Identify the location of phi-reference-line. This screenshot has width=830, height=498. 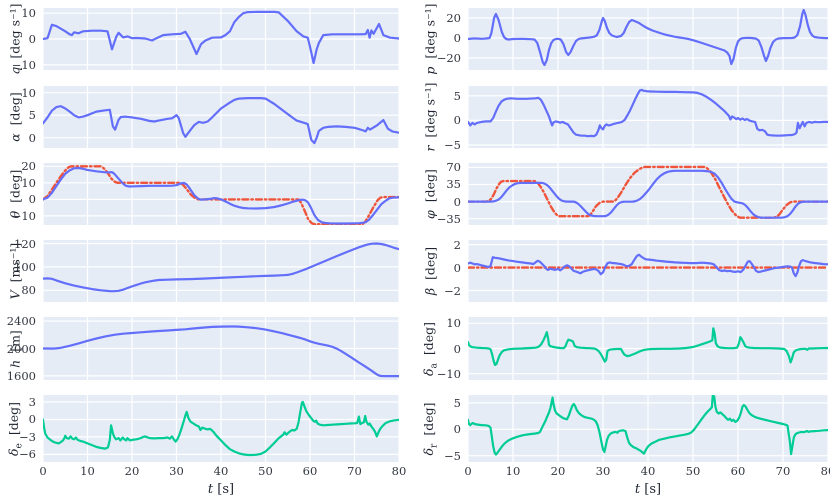
(648, 192).